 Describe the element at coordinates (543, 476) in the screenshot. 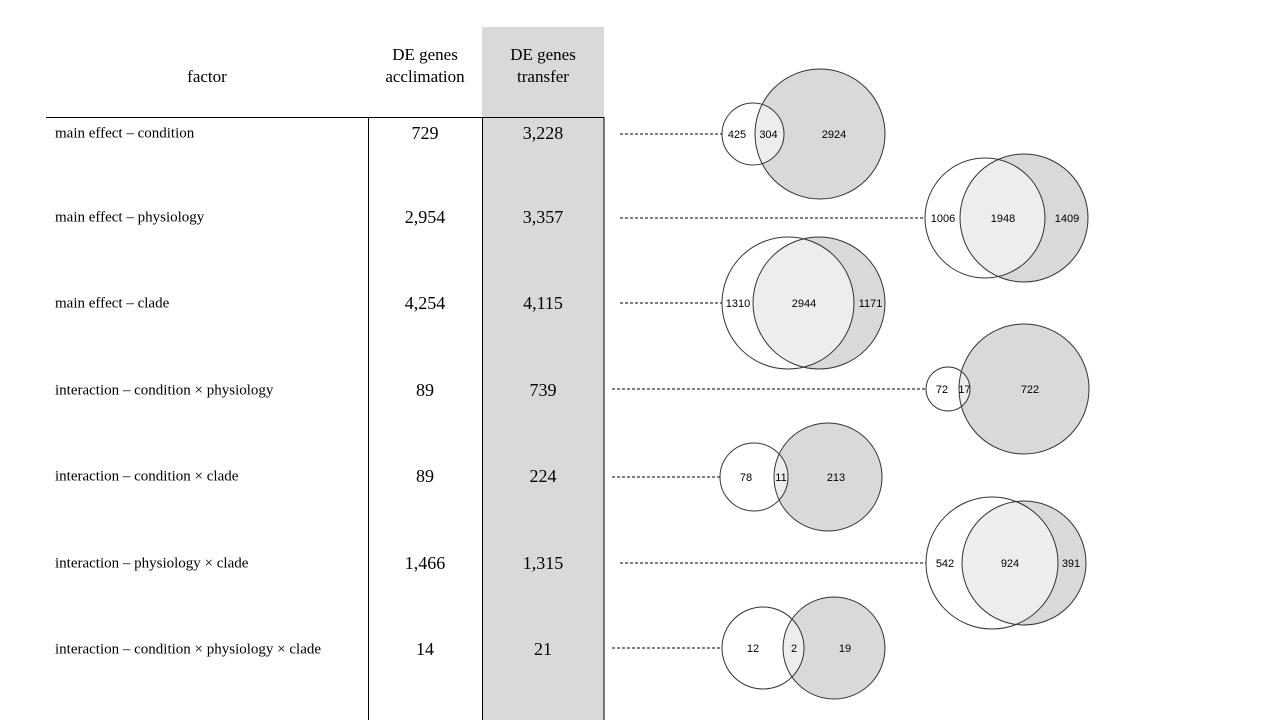

I see `row-transfer-value: 224` at that location.